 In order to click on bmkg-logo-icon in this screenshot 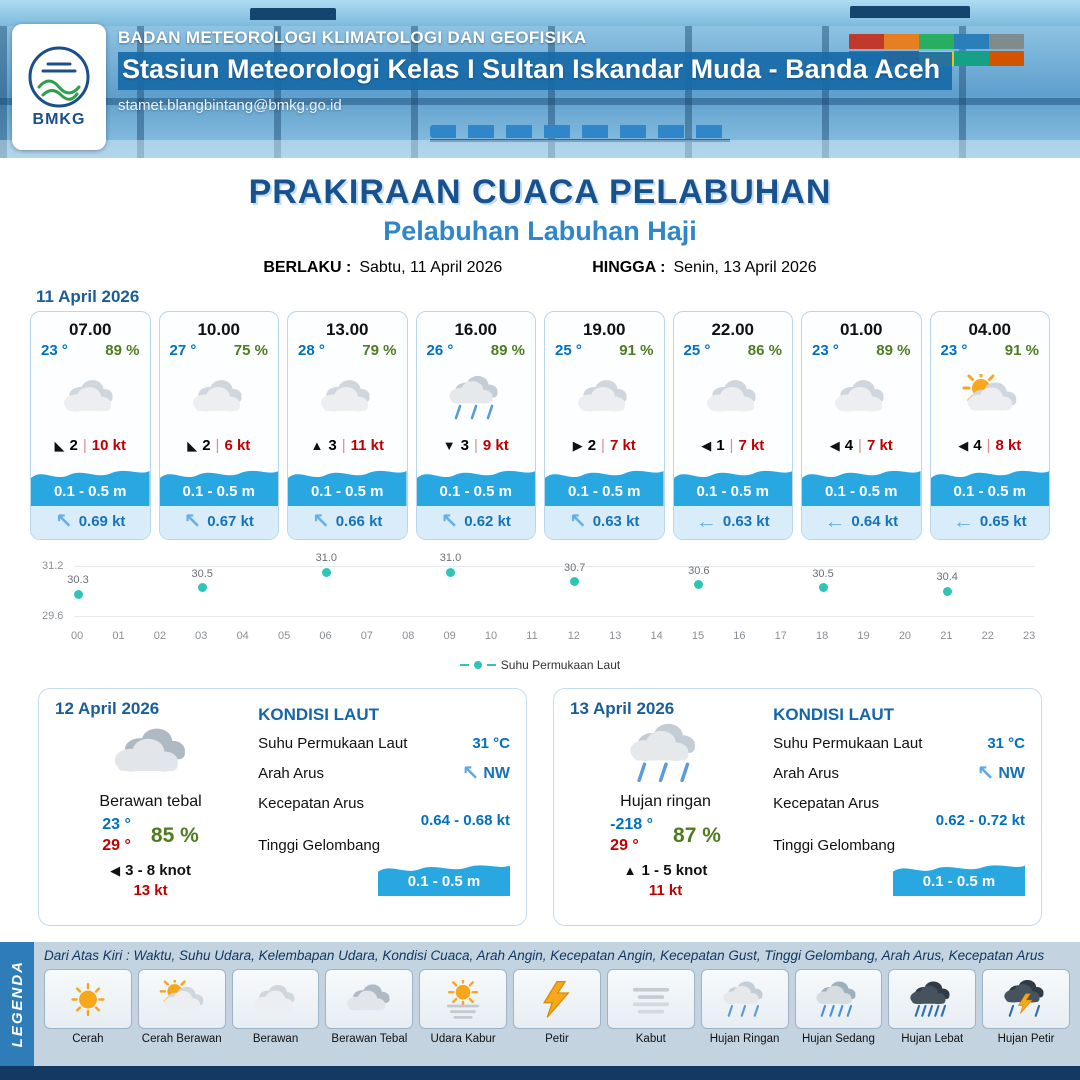, I will do `click(59, 77)`.